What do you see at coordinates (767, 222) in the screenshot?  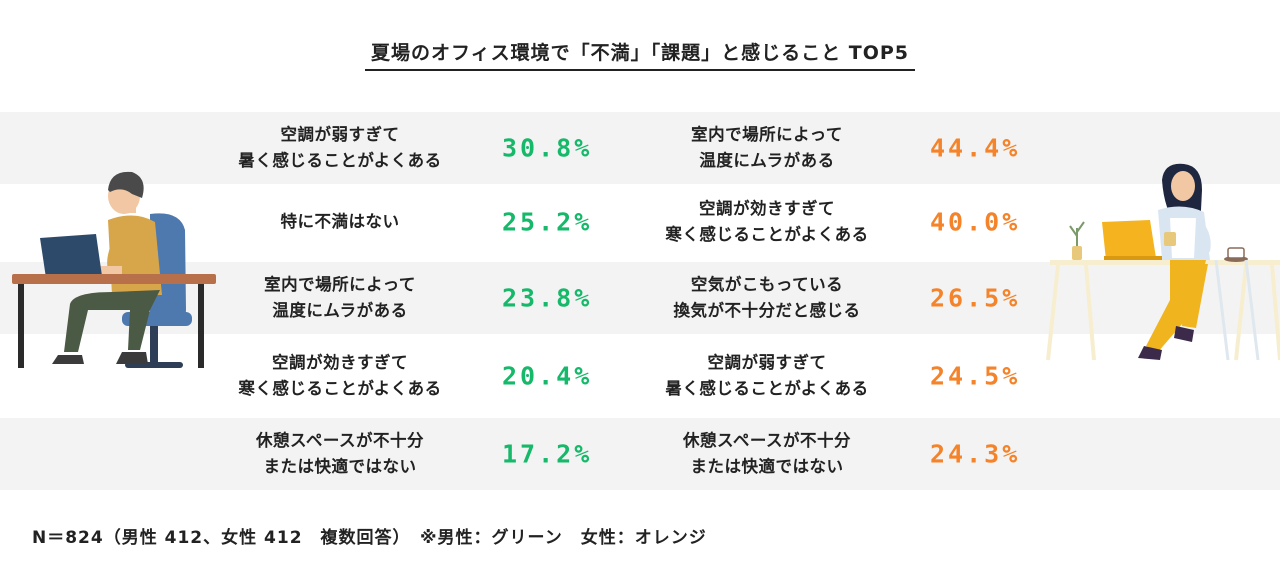 I see `female-item-label: 空調が効きすぎて 寒く感じることがよくある` at bounding box center [767, 222].